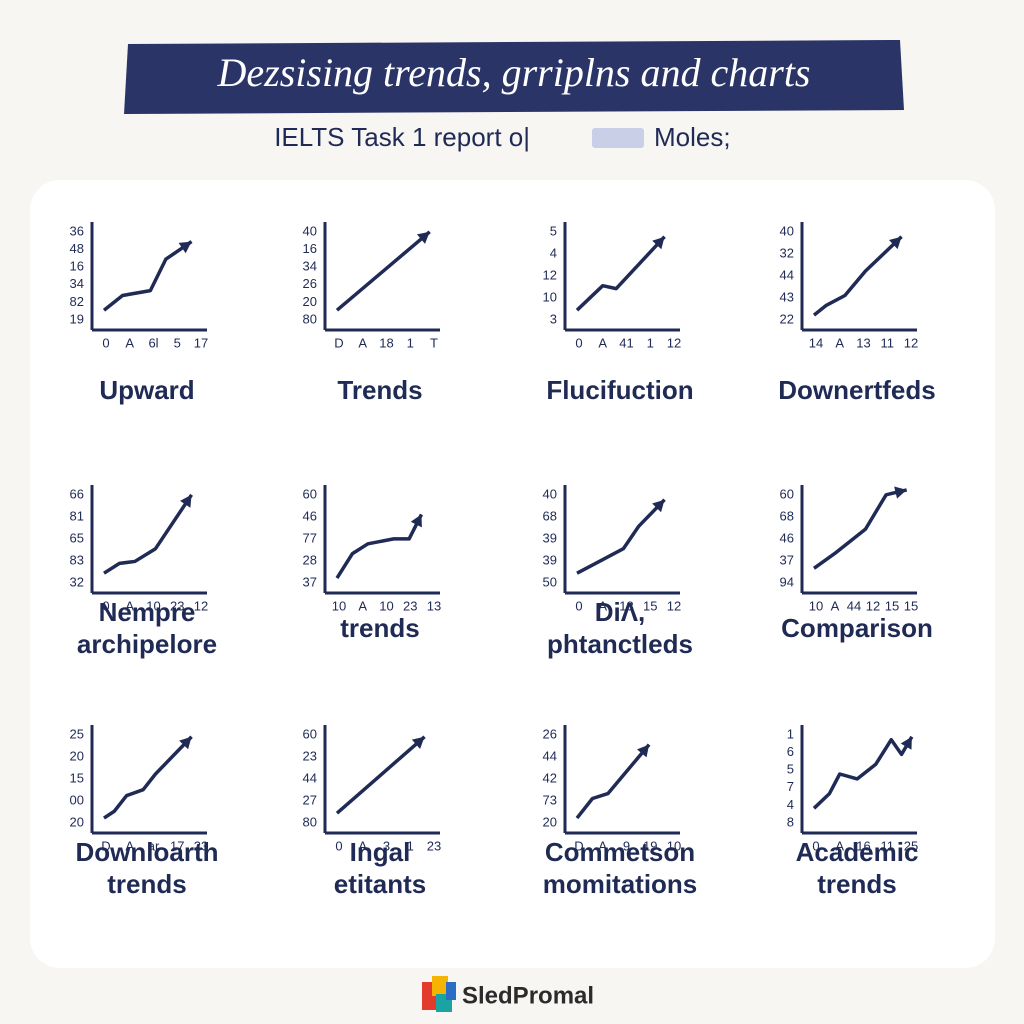 The image size is (1024, 1024). What do you see at coordinates (434, 605) in the screenshot?
I see `x-tick-label: 13` at bounding box center [434, 605].